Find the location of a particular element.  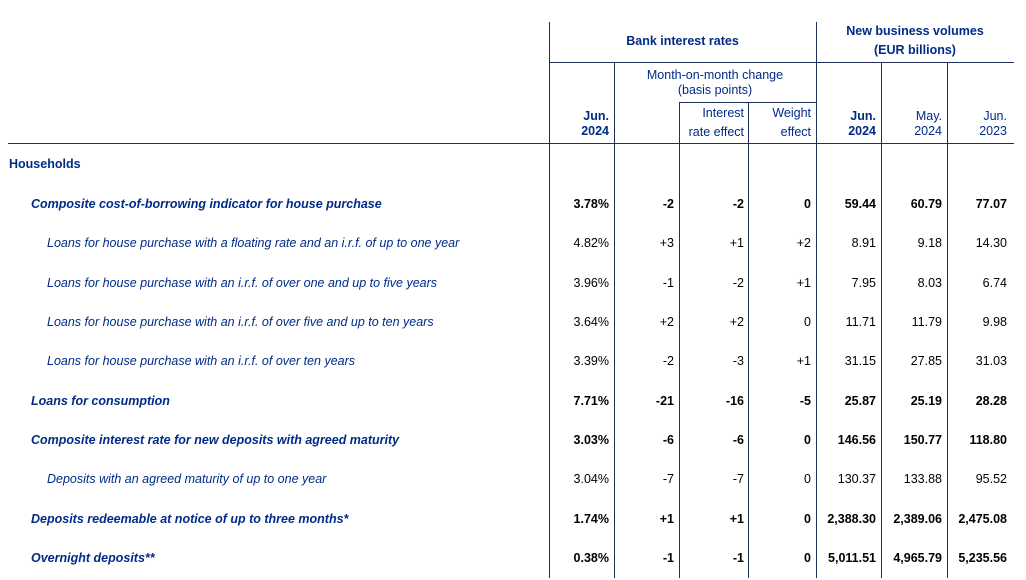

mom-change-cell: +3 is located at coordinates (666, 243).